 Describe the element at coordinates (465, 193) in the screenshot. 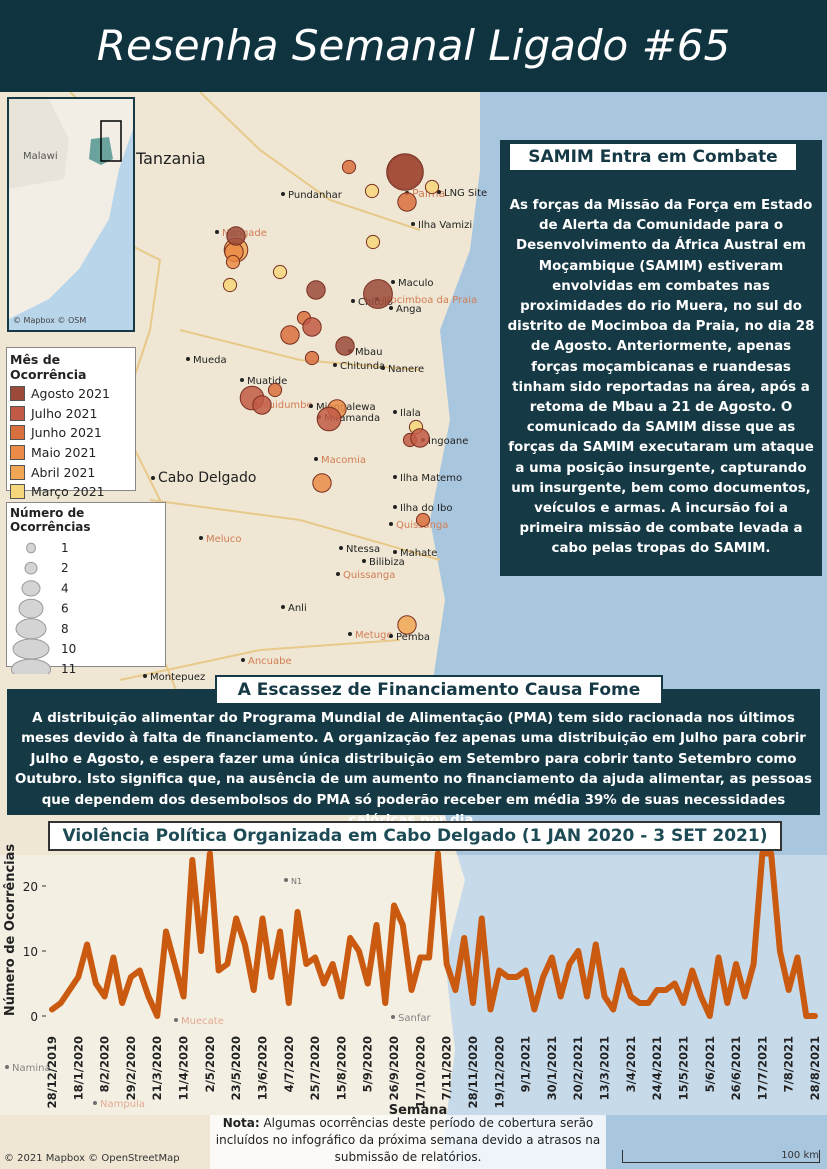

I see `place-label: LNG Site` at that location.